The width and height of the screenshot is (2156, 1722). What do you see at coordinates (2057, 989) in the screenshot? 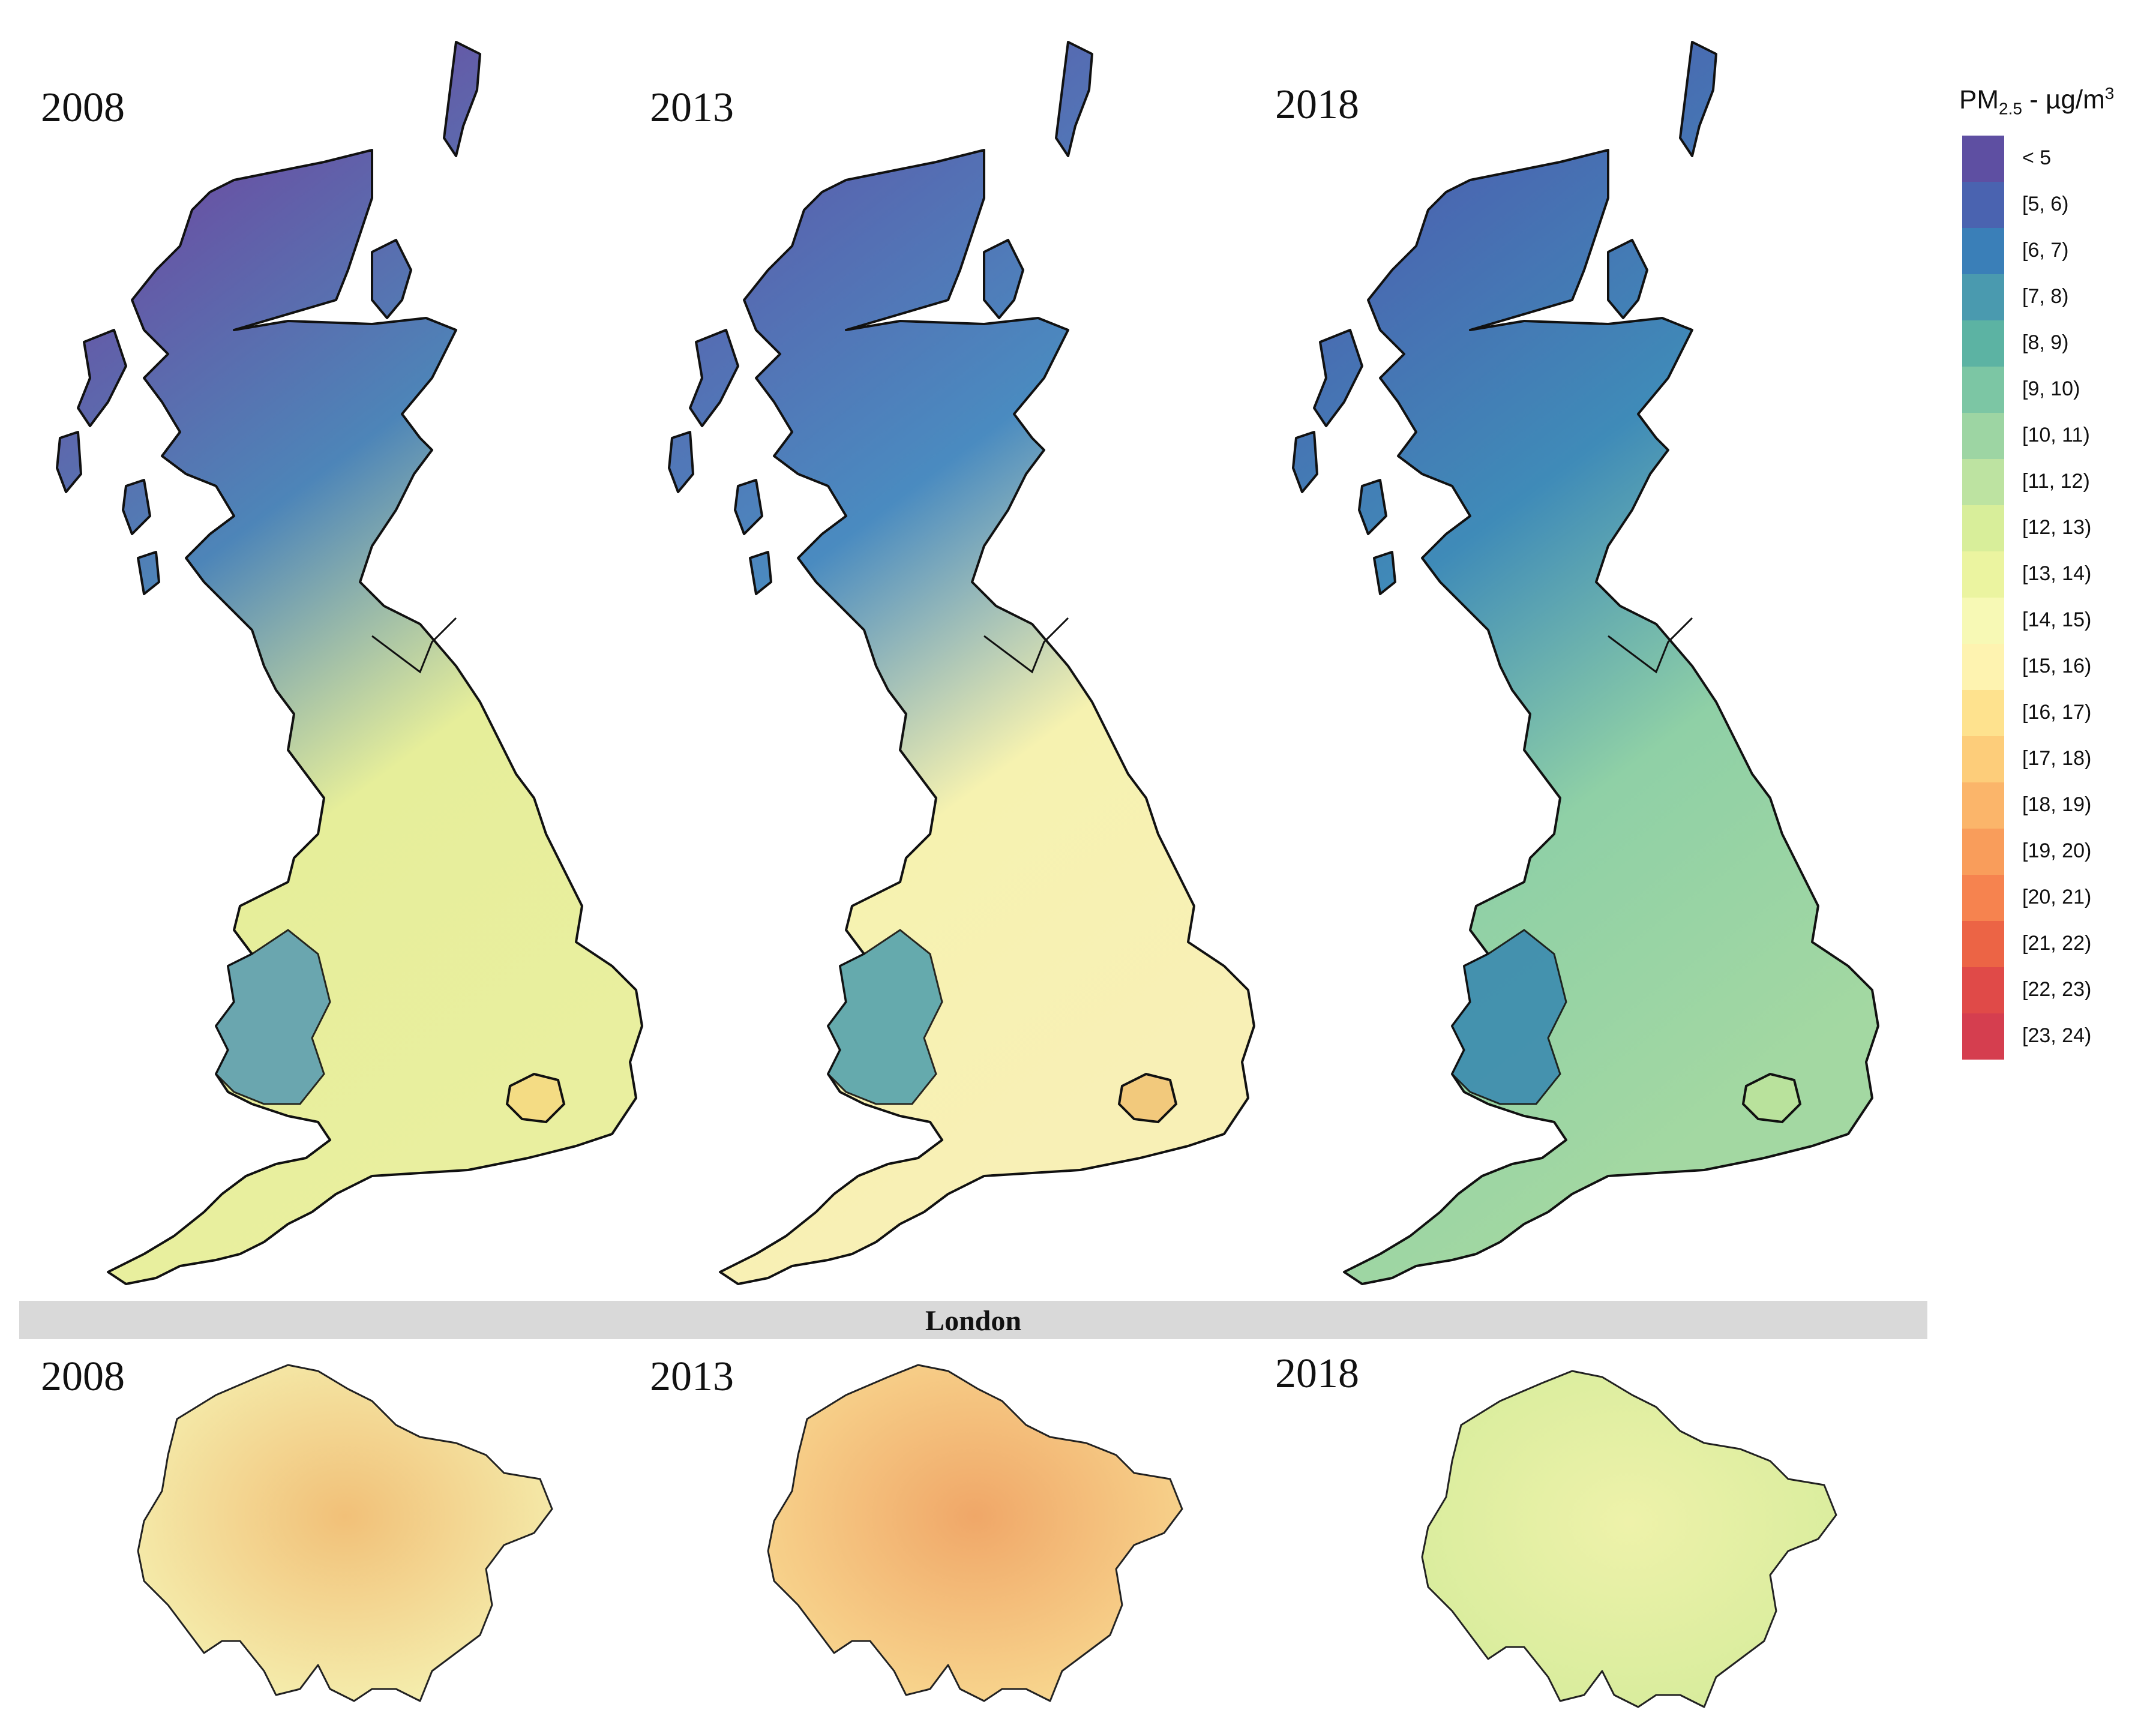
I see `legend-label: [22, 23)` at bounding box center [2057, 989].